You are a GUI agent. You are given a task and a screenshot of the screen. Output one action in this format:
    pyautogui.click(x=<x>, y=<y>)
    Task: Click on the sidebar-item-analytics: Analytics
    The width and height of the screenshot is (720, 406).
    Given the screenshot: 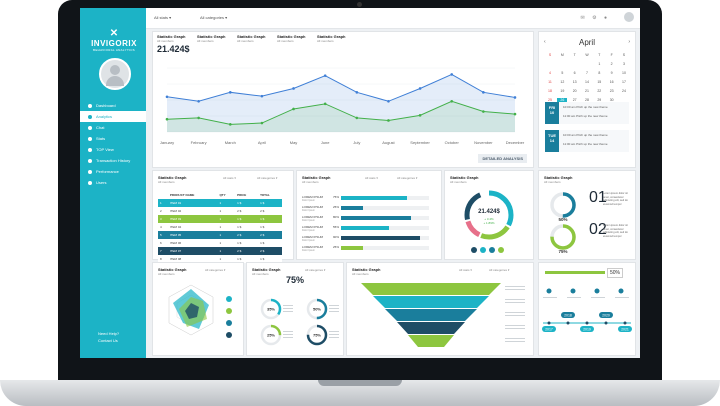 What is the action you would take?
    pyautogui.click(x=113, y=116)
    